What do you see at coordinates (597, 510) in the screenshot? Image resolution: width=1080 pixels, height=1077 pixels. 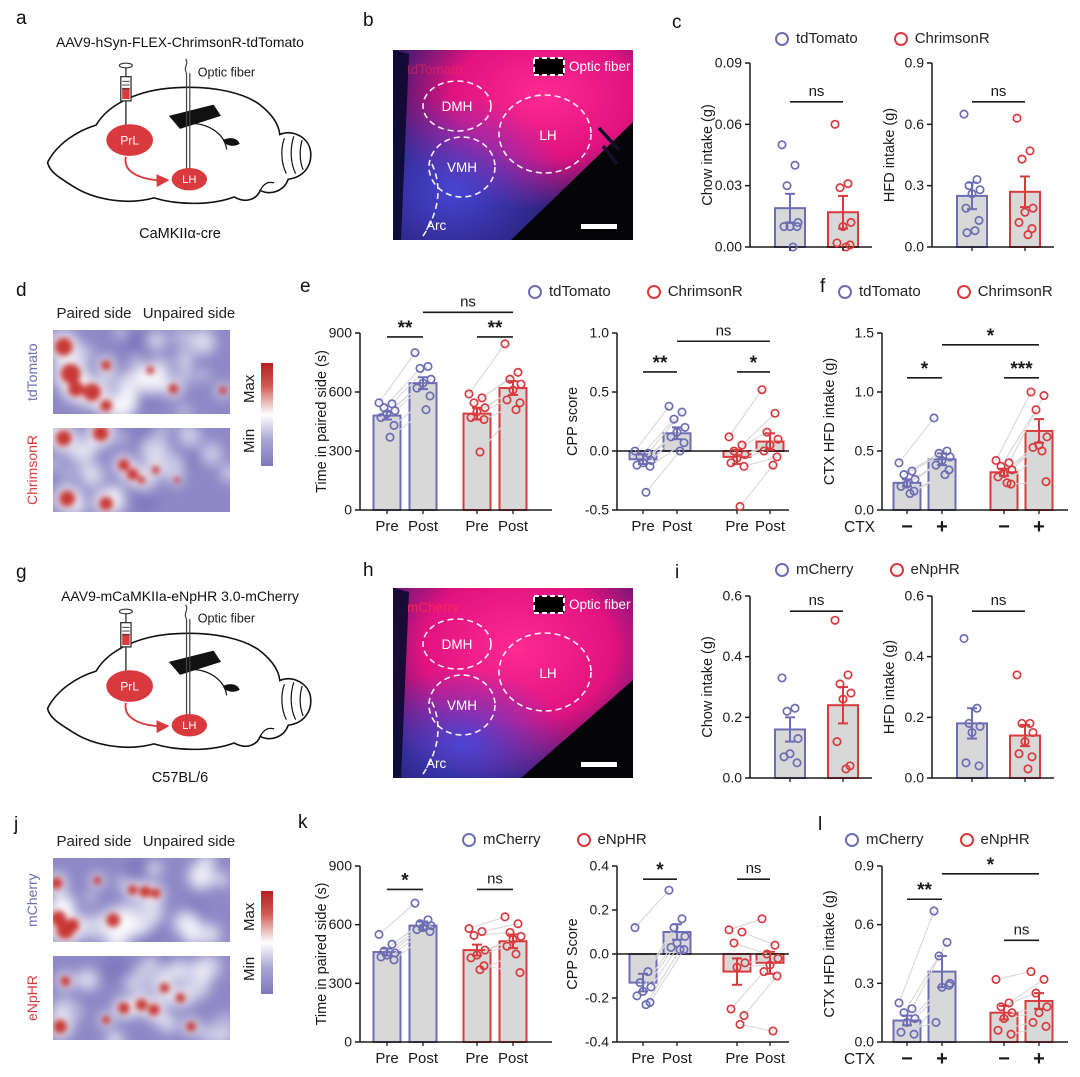 I see `svg-text: -0.5` at bounding box center [597, 510].